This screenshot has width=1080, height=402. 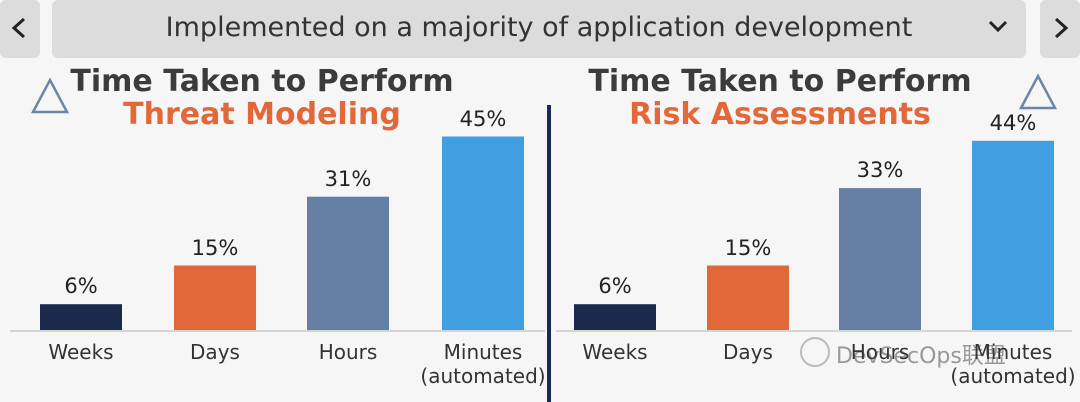 I want to click on next-button, so click(x=1060, y=29).